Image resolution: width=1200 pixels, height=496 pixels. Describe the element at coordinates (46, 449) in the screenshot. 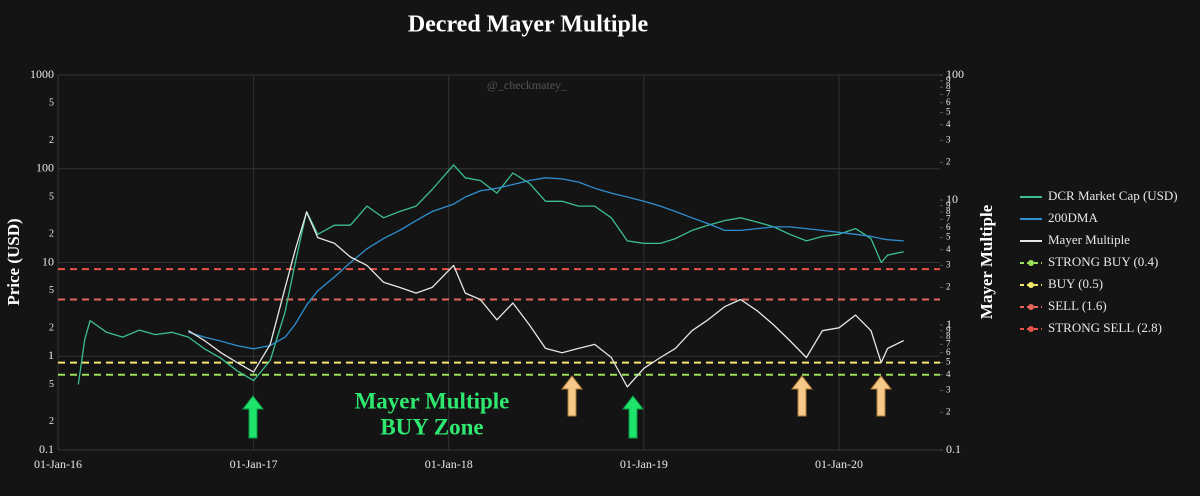

I see `y-tick-label: 0.1` at that location.